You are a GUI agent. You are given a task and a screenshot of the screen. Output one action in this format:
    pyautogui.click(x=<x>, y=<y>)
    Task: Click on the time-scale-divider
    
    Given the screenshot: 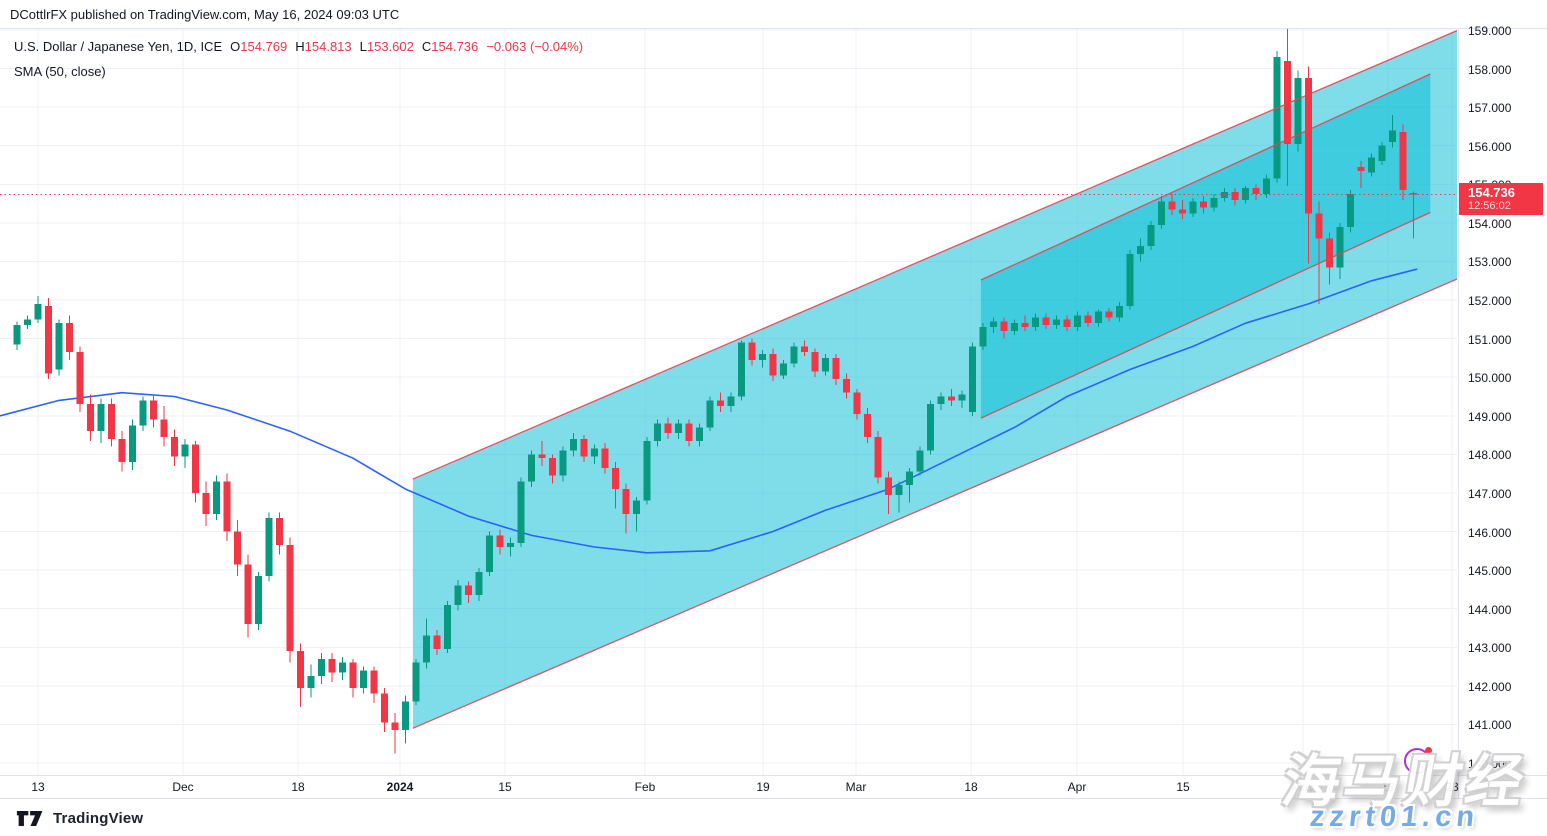 What is the action you would take?
    pyautogui.click(x=773, y=775)
    